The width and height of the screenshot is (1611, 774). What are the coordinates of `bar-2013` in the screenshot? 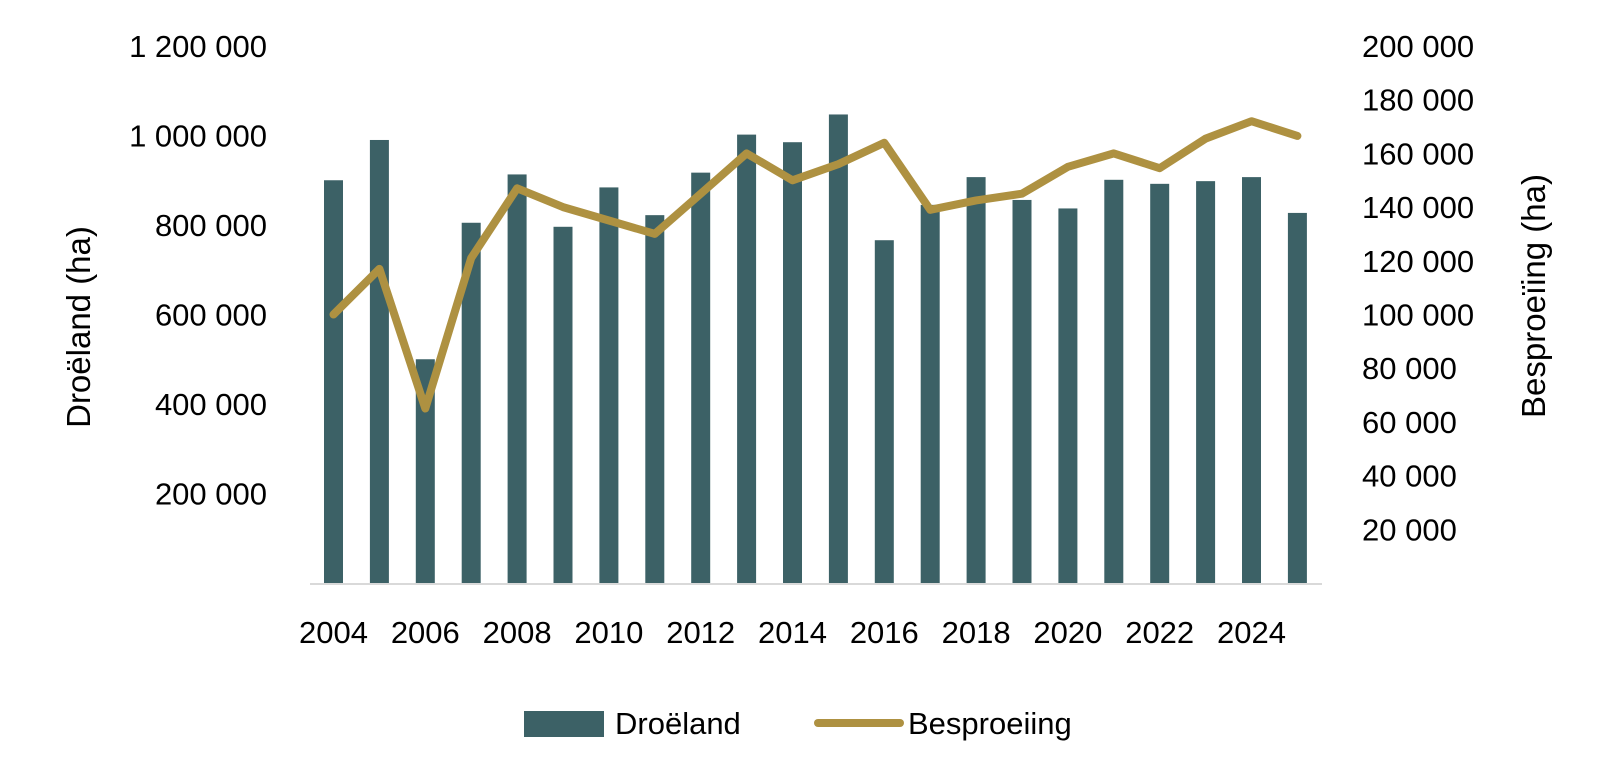 It's located at (747, 359).